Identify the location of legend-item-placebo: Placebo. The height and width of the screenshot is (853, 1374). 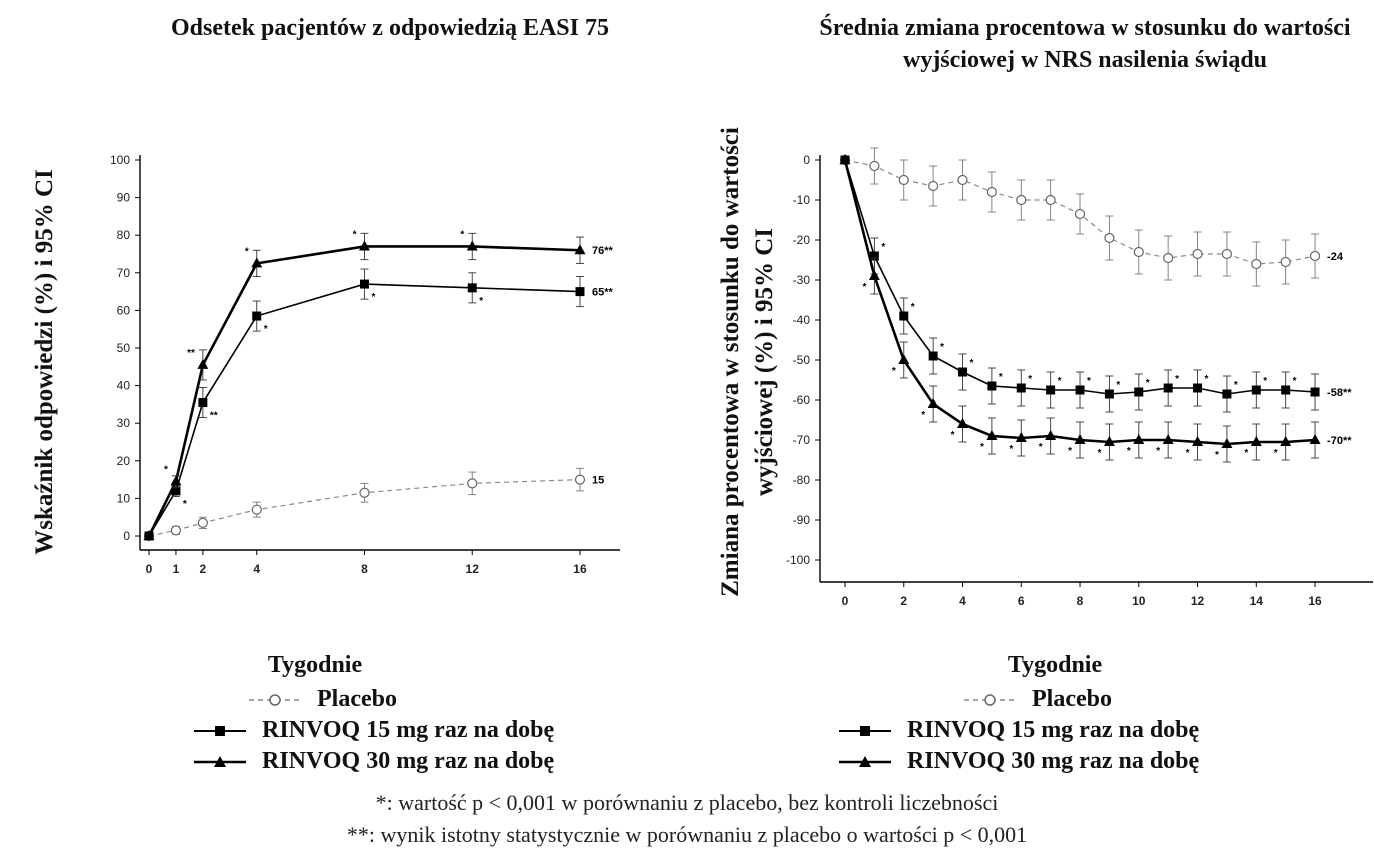
(372, 699).